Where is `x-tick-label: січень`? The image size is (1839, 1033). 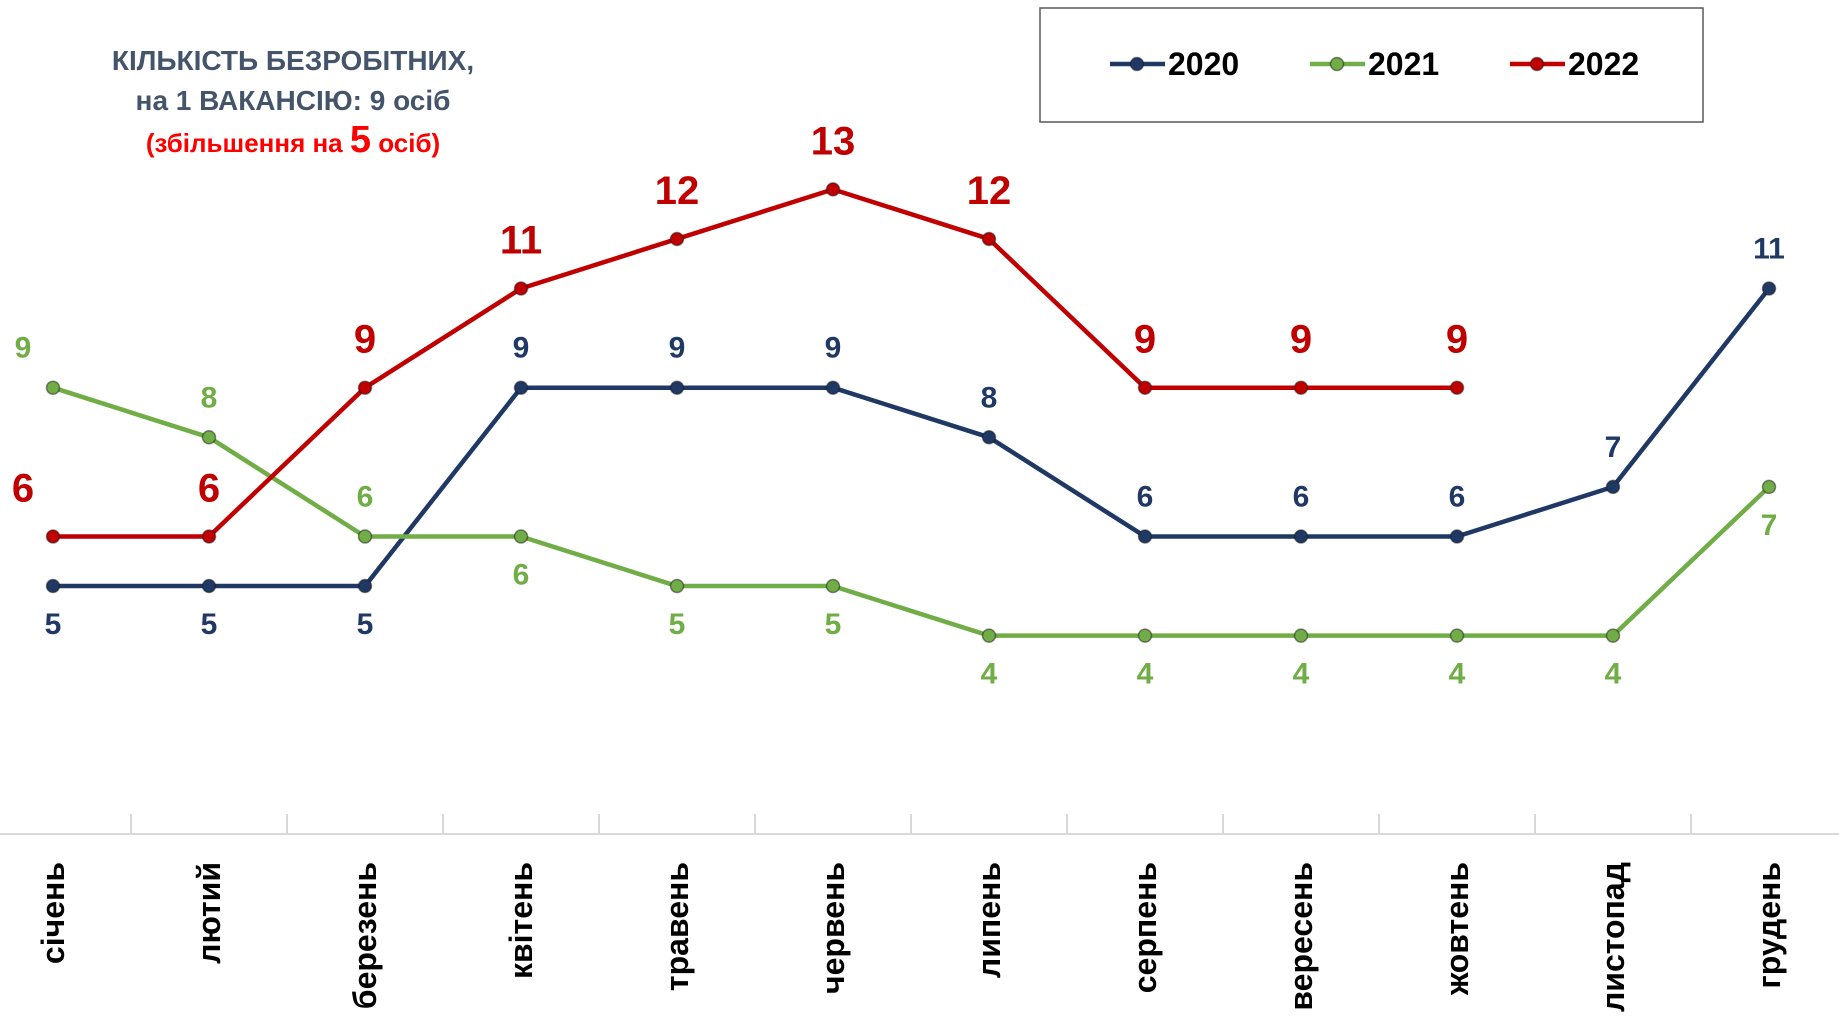
x-tick-label: січень is located at coordinates (53, 913).